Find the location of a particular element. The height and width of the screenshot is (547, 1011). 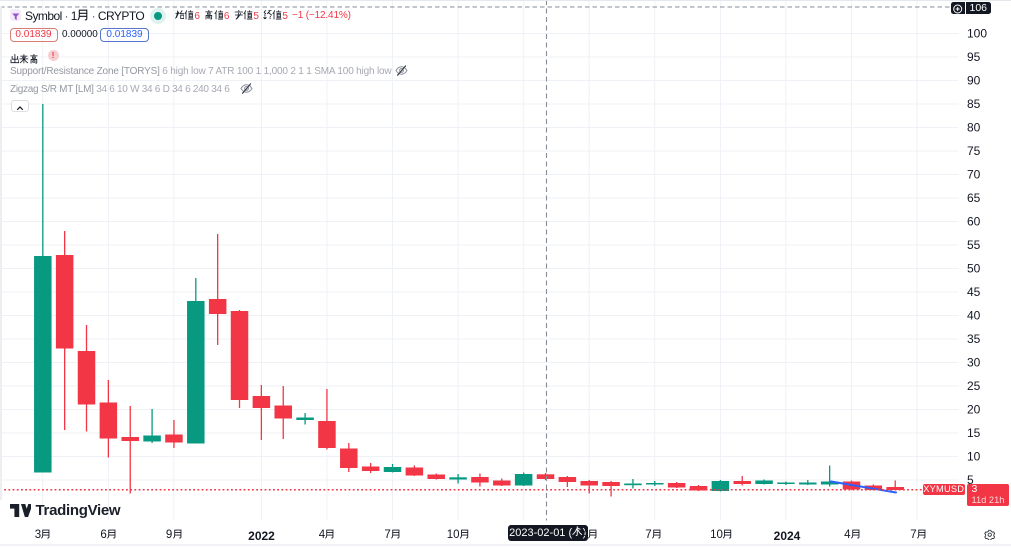

svg-text: 20 is located at coordinates (974, 410).